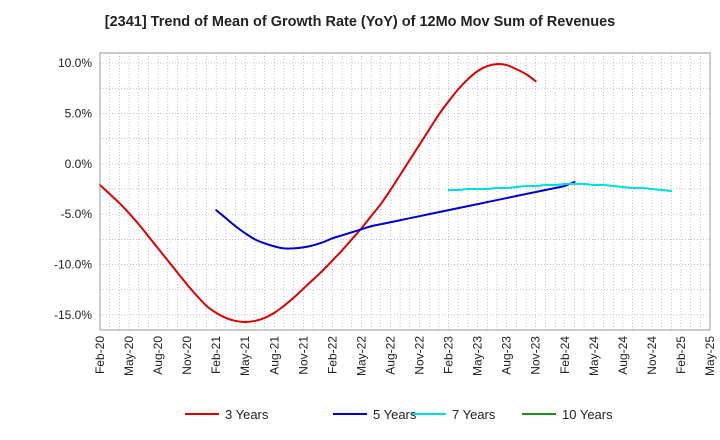 This screenshot has height=440, width=720. Describe the element at coordinates (79, 113) in the screenshot. I see `y-tick-label: 5.0%` at that location.